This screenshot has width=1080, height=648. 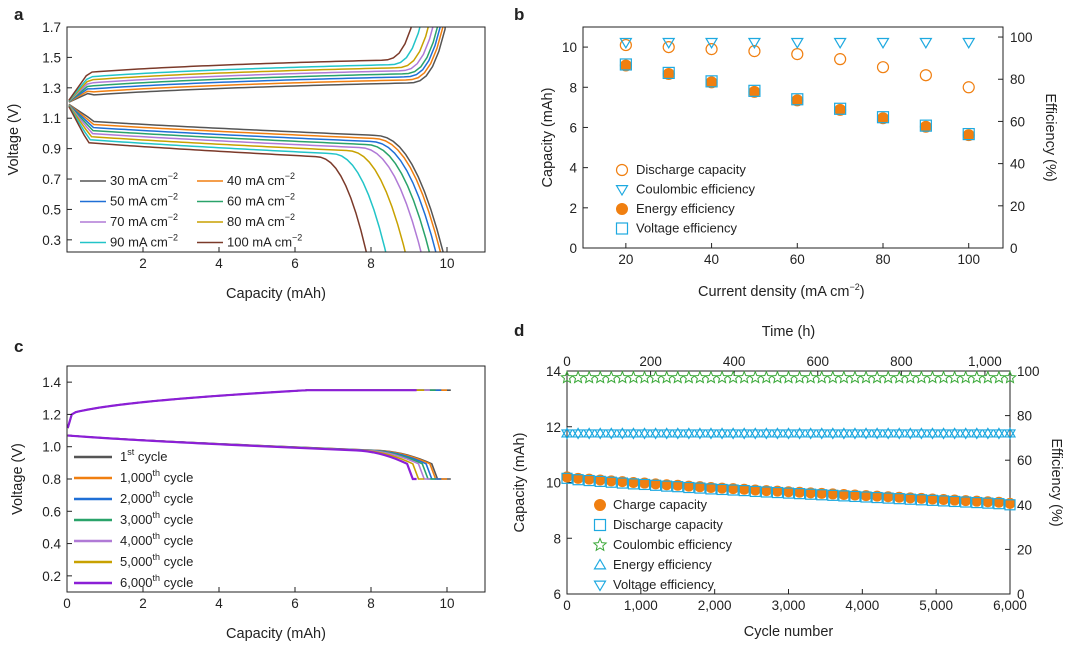 I want to click on xtick-c-label: 10, so click(x=446, y=603).